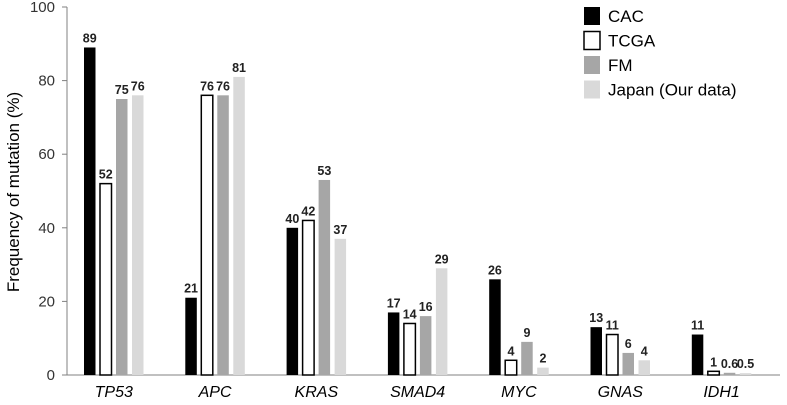  I want to click on category-label-idh1: IDH1, so click(721, 392).